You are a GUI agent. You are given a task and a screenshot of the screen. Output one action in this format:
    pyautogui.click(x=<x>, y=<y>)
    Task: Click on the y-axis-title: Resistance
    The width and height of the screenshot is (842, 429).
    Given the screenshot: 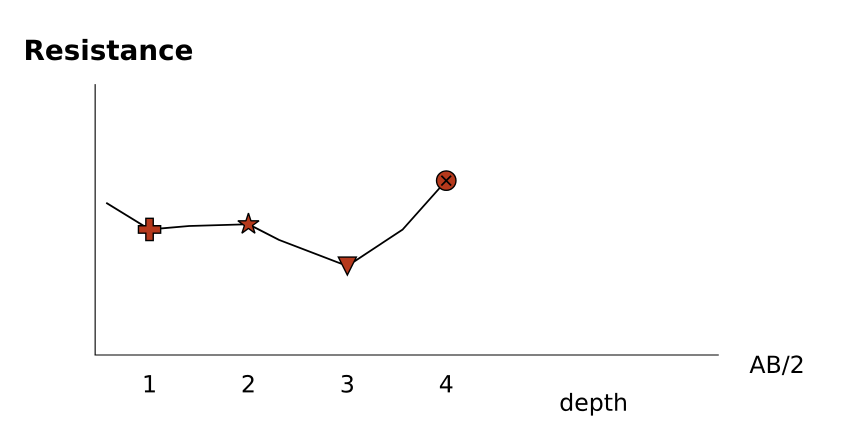 What is the action you would take?
    pyautogui.click(x=109, y=49)
    